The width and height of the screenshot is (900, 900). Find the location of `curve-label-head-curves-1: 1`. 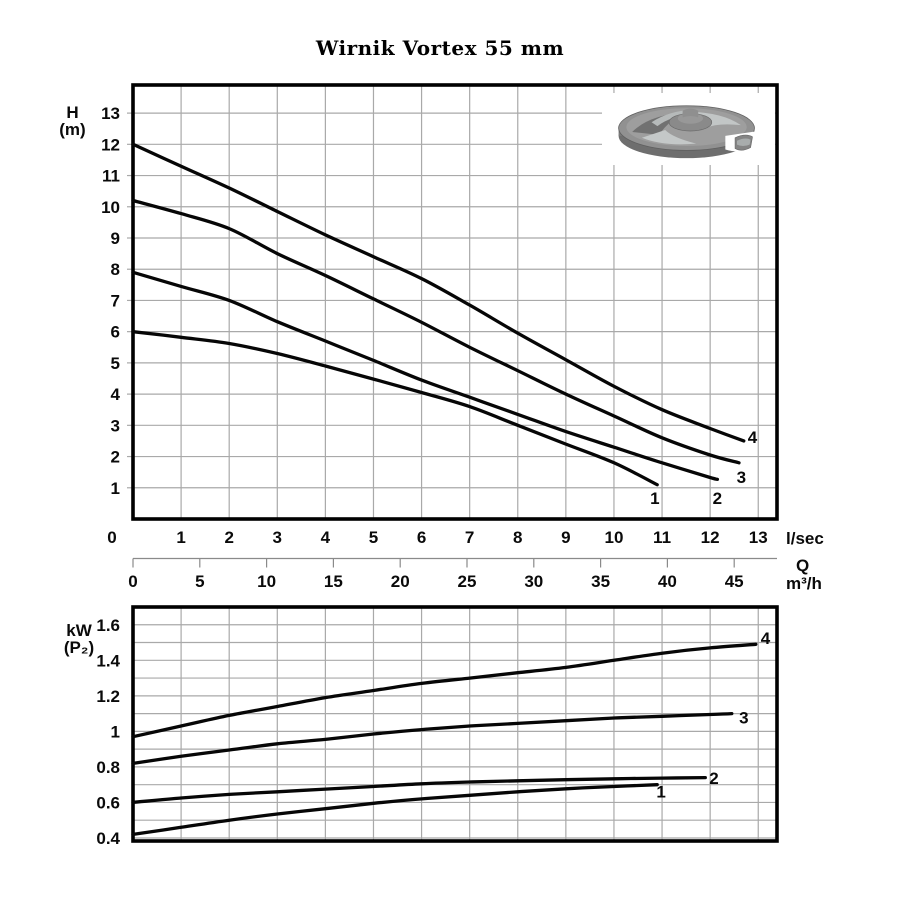

curve-label-head-curves-1: 1 is located at coordinates (654, 498).